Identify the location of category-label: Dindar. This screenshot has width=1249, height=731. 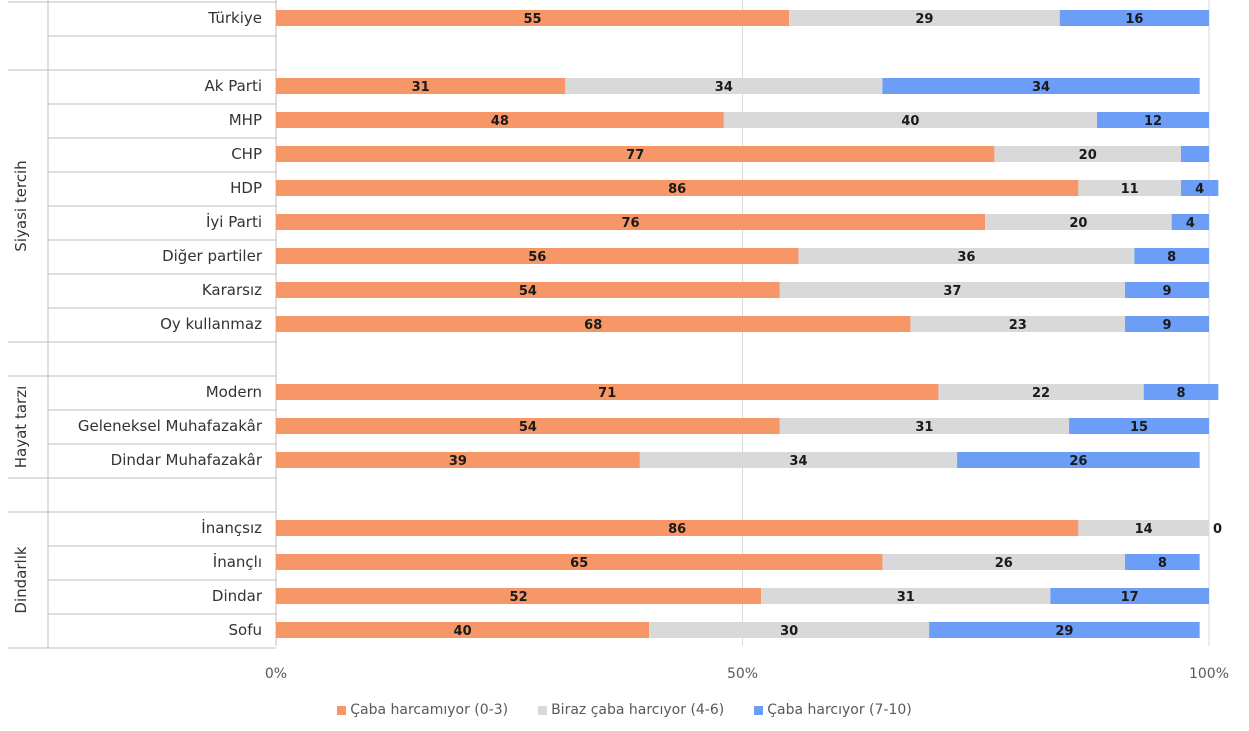
(237, 596).